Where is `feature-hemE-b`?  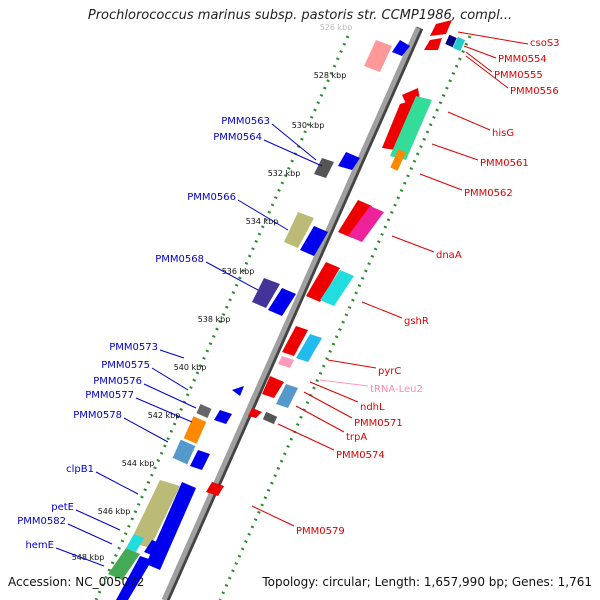 feature-hemE-b is located at coordinates (134, 578).